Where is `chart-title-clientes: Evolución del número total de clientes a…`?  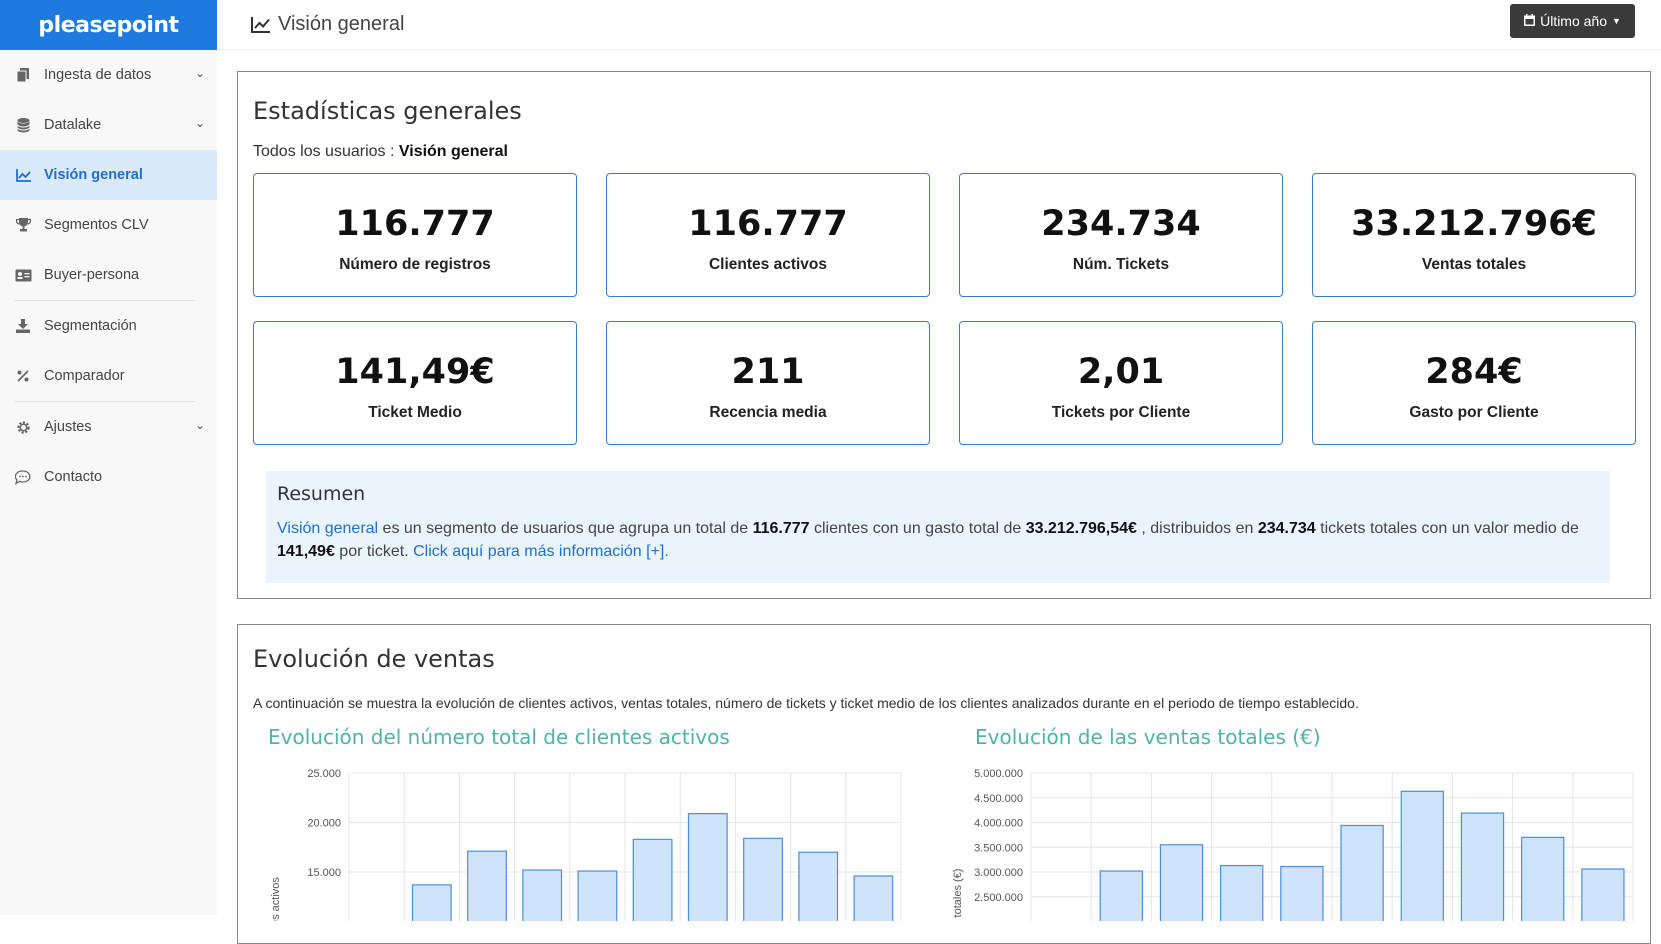
chart-title-clientes: Evolución del número total de clientes a… is located at coordinates (499, 737).